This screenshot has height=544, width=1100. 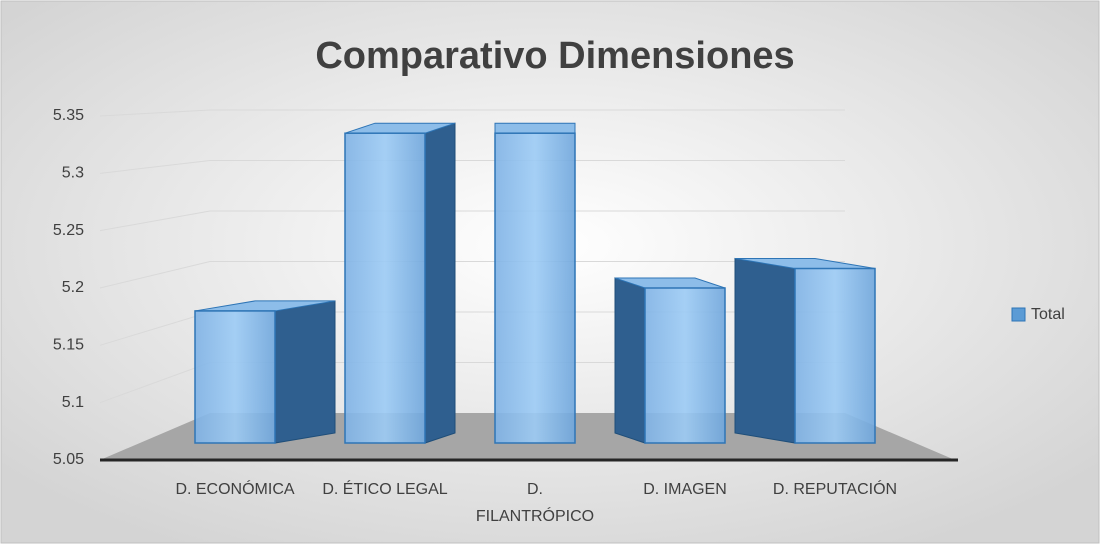 I want to click on y-tick-label: 5.1, so click(x=73, y=402).